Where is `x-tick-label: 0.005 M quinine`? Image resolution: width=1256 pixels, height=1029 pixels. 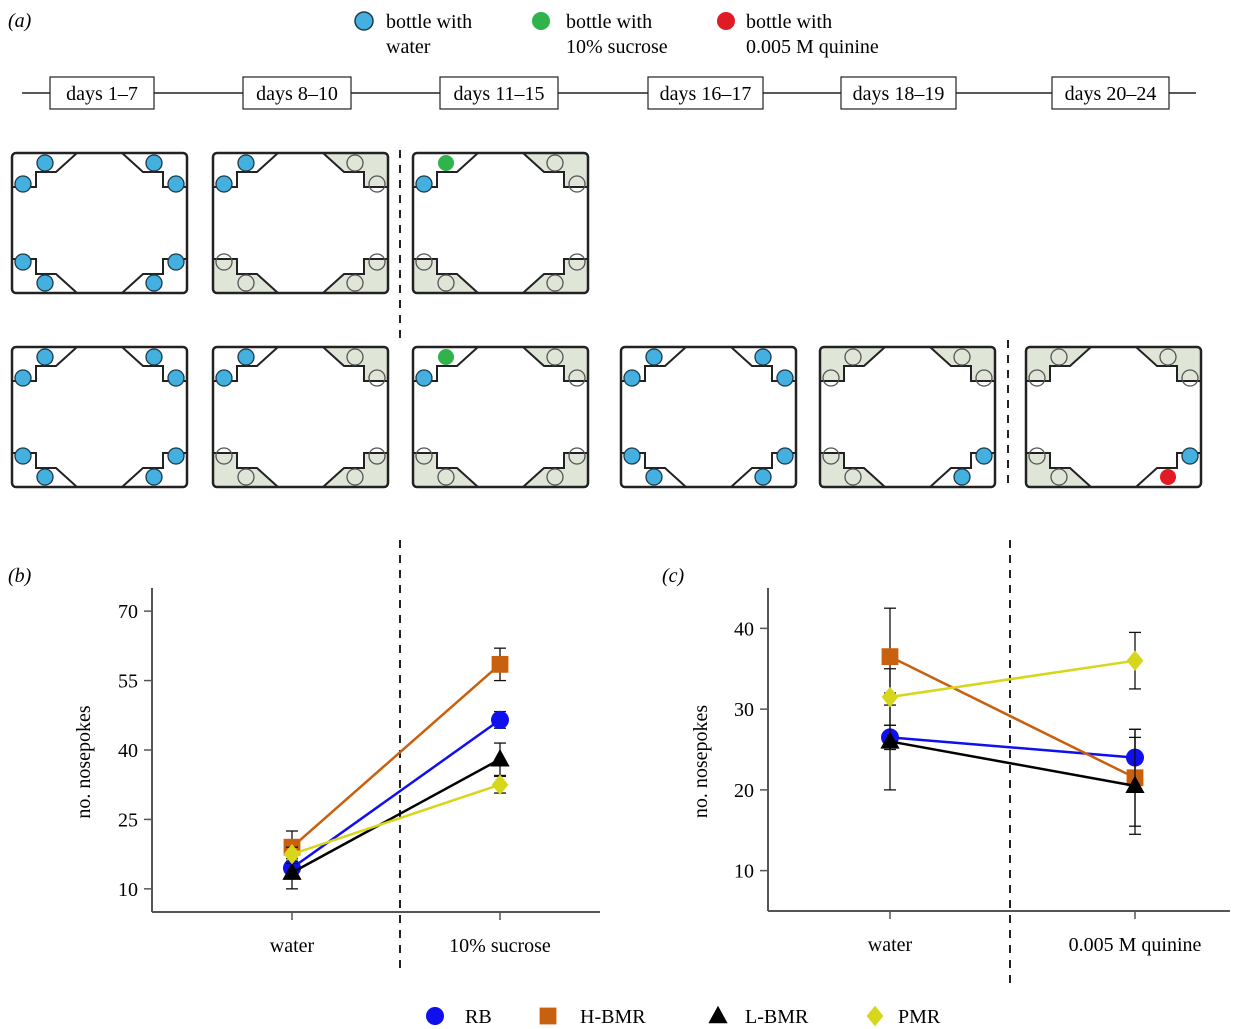 x-tick-label: 0.005 M quinine is located at coordinates (1135, 945).